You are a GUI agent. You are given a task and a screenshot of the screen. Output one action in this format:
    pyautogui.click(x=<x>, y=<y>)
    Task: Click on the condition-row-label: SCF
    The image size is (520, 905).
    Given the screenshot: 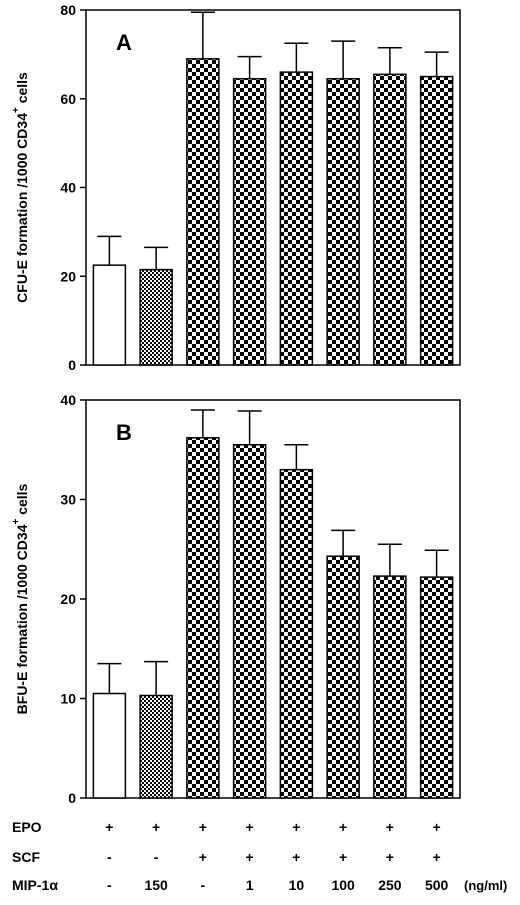 What is the action you would take?
    pyautogui.click(x=26, y=857)
    